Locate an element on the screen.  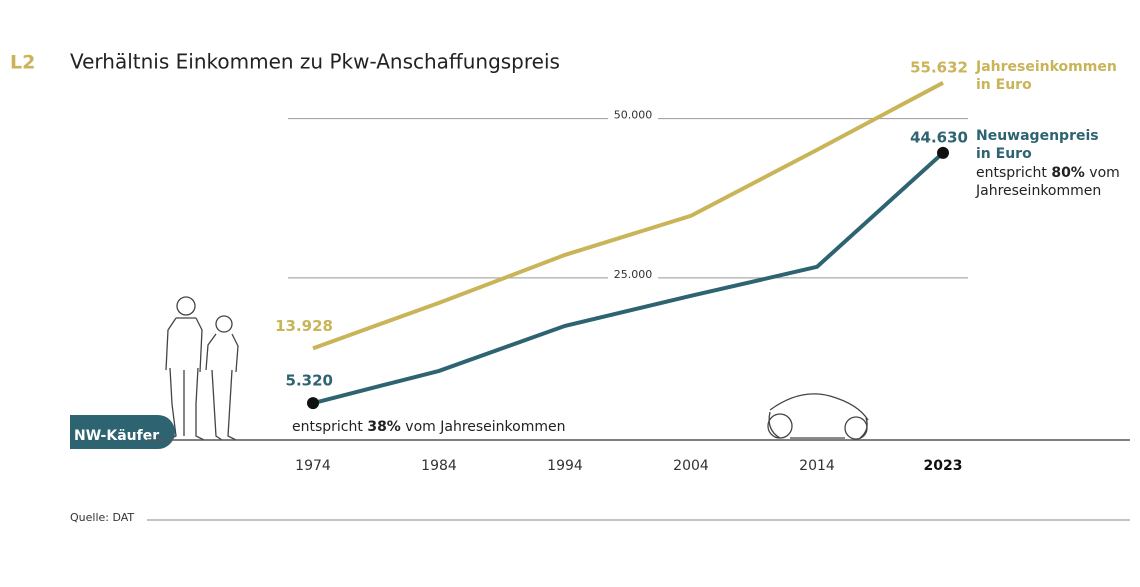
annotation-end: entspricht 80% vom Jahreseinkommen is located at coordinates (1051, 182).